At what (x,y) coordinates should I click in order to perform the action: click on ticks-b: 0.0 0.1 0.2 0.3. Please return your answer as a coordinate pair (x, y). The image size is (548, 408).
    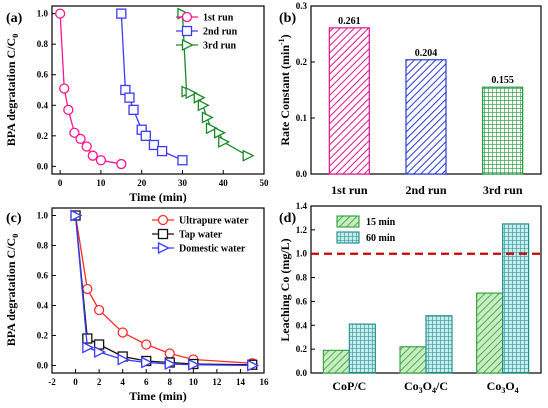
    Looking at the image, I should click on (305, 90).